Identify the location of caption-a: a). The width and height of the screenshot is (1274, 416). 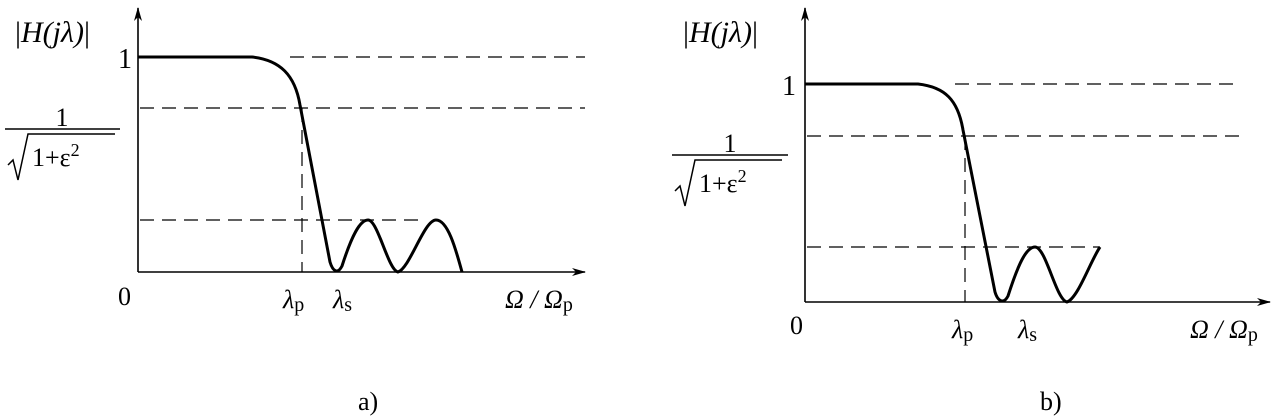
(368, 401).